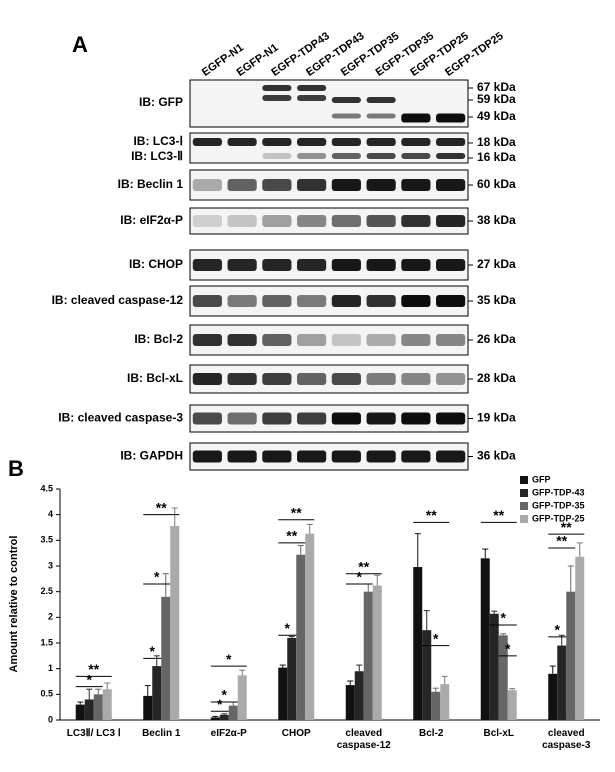 The image size is (615, 772). What do you see at coordinates (161, 102) in the screenshot?
I see `blot-label: IB: GFP` at bounding box center [161, 102].